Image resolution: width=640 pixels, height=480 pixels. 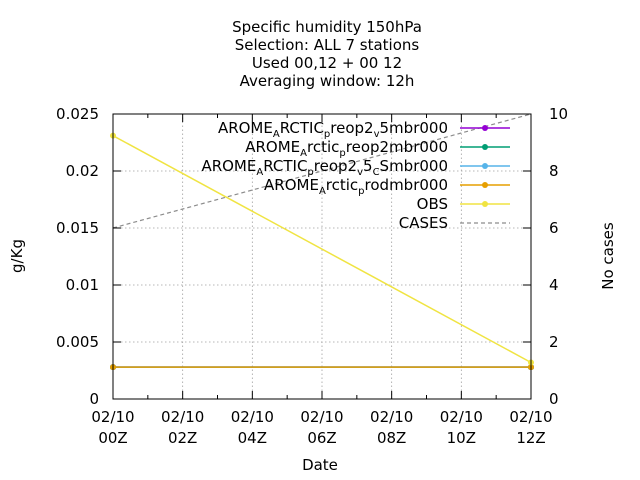 What do you see at coordinates (320, 465) in the screenshot?
I see `x-axis-label: Date` at bounding box center [320, 465].